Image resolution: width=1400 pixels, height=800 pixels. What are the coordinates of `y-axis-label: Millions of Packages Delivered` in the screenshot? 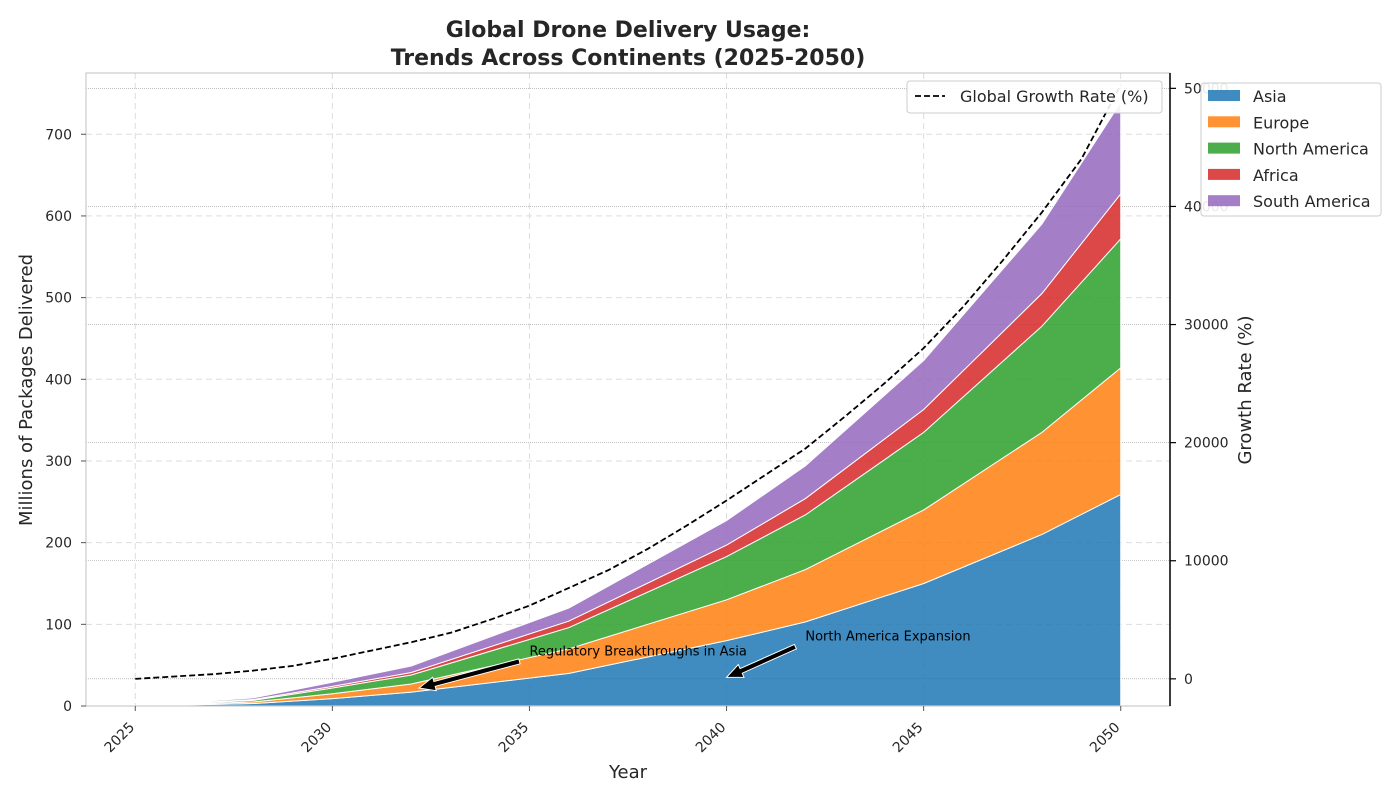 It's located at (26, 390).